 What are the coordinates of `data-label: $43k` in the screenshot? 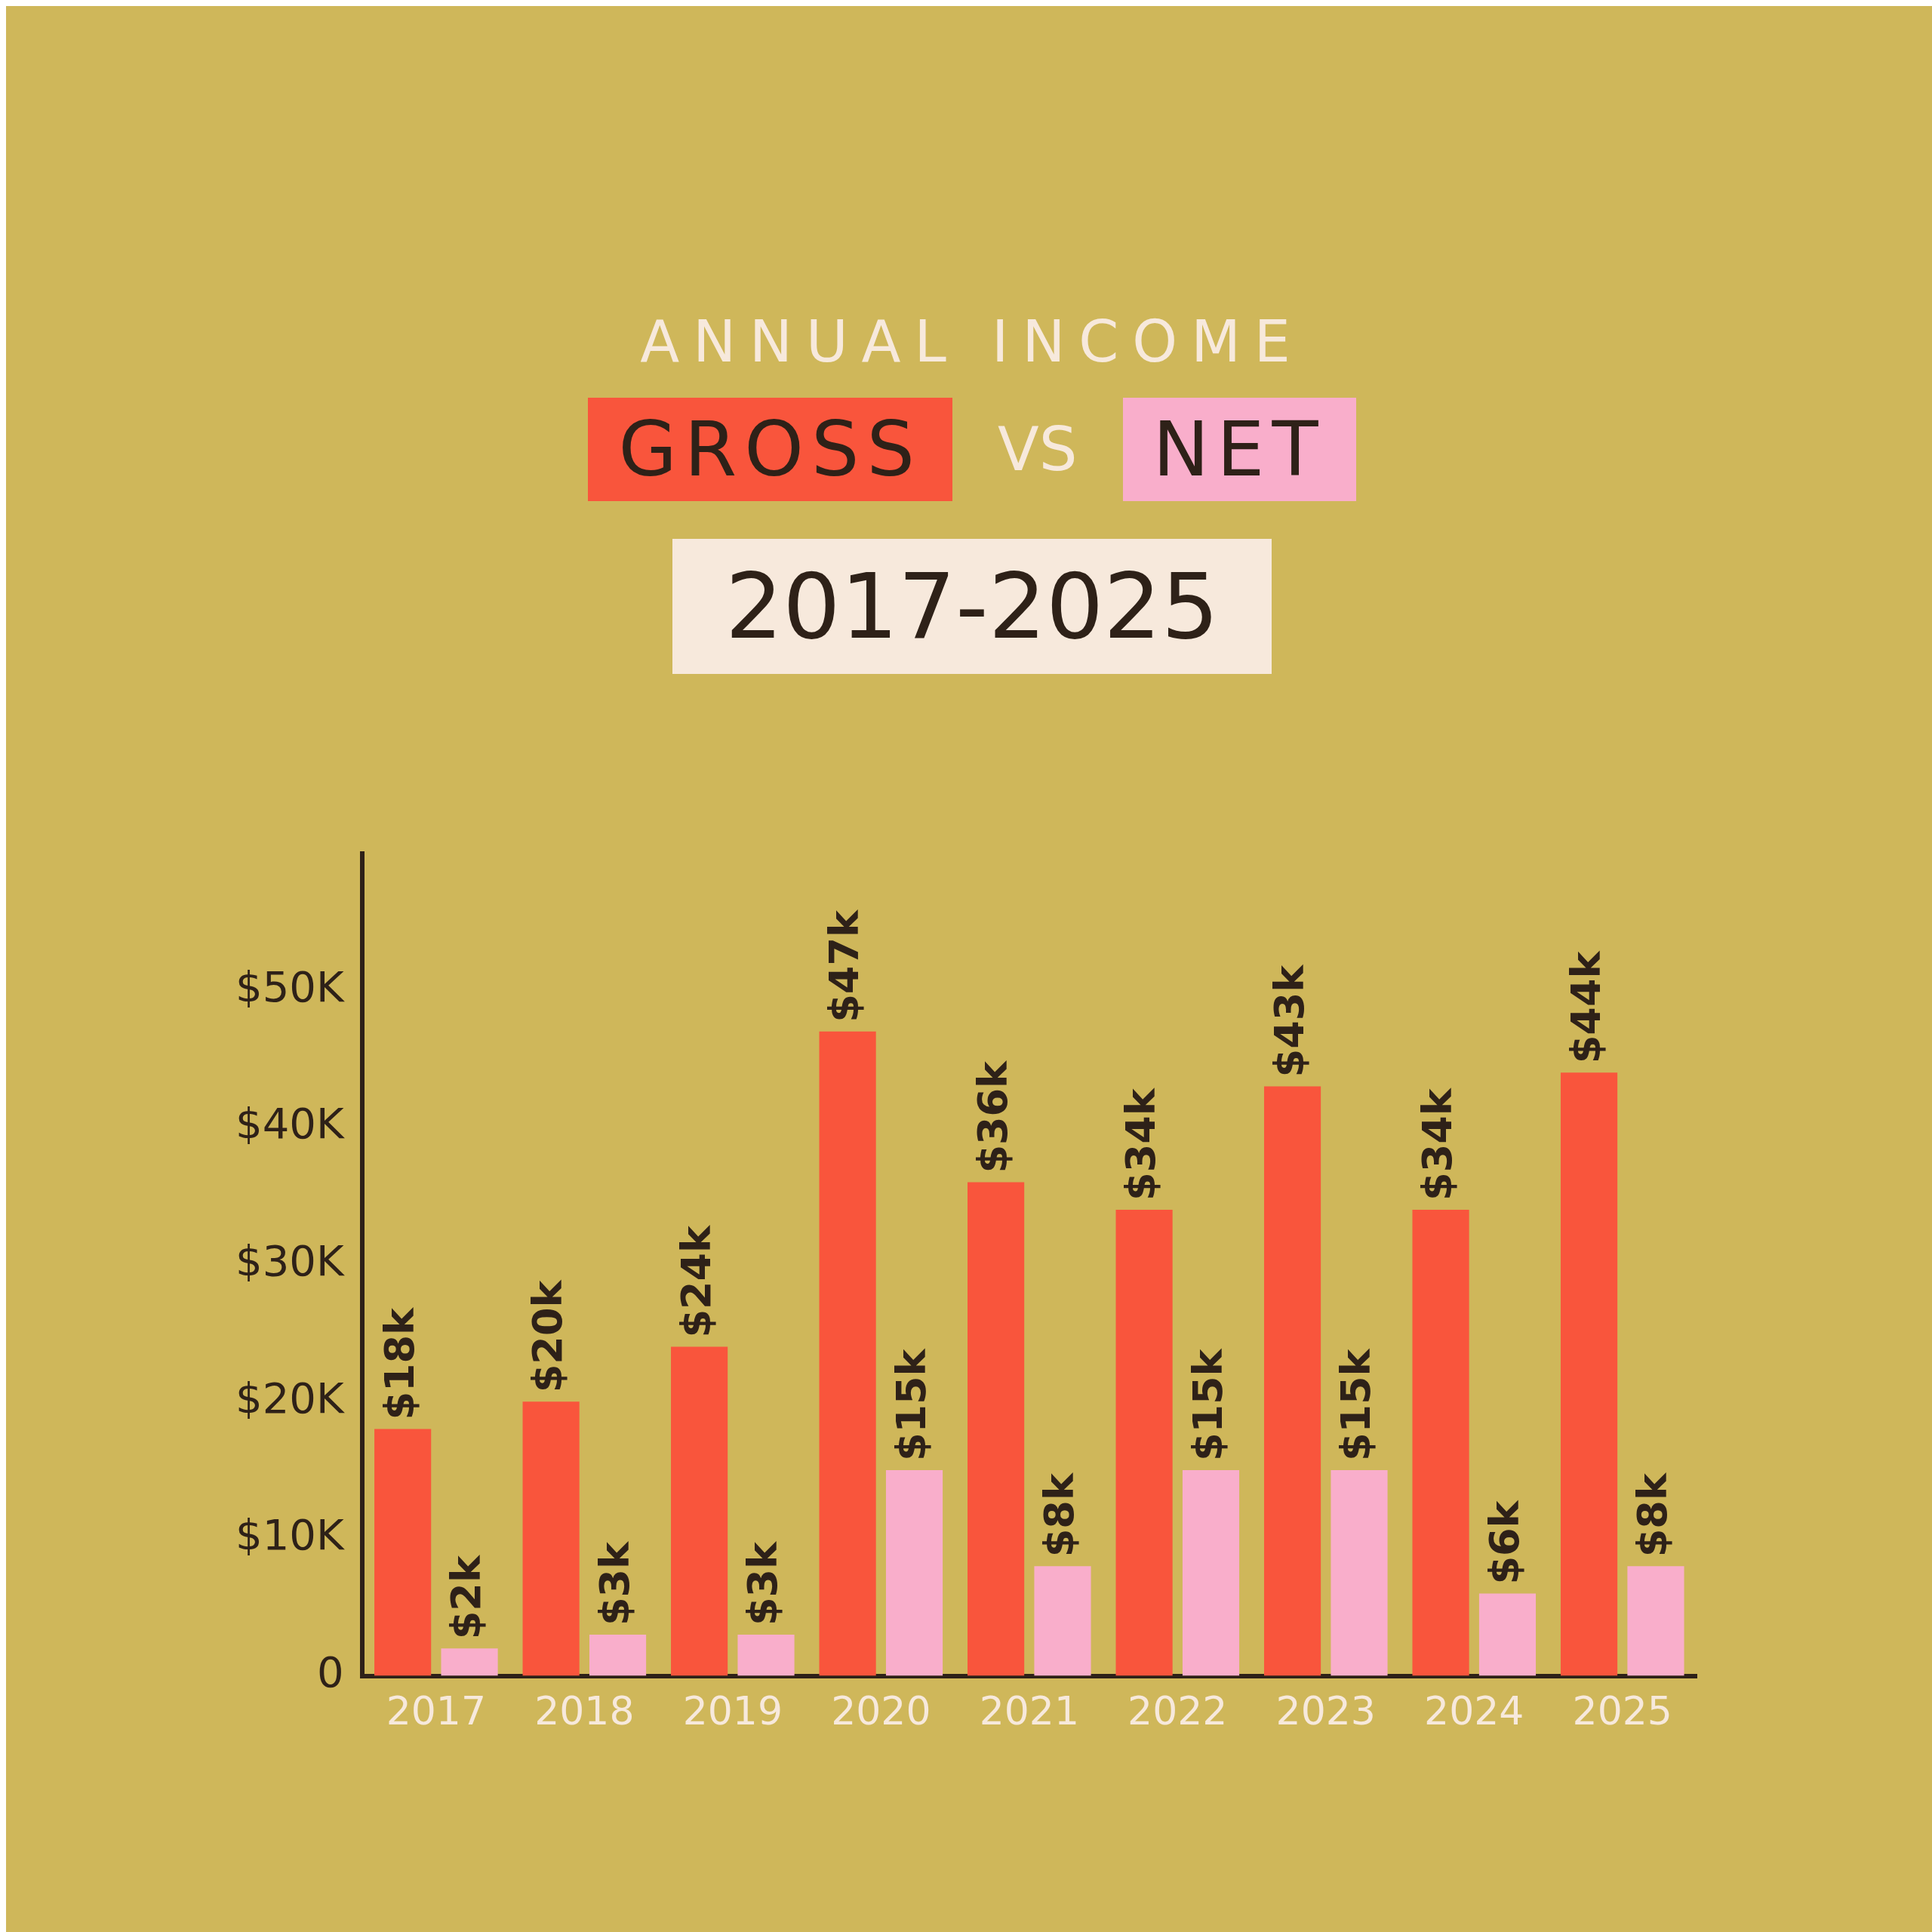 It's located at (1289, 1021).